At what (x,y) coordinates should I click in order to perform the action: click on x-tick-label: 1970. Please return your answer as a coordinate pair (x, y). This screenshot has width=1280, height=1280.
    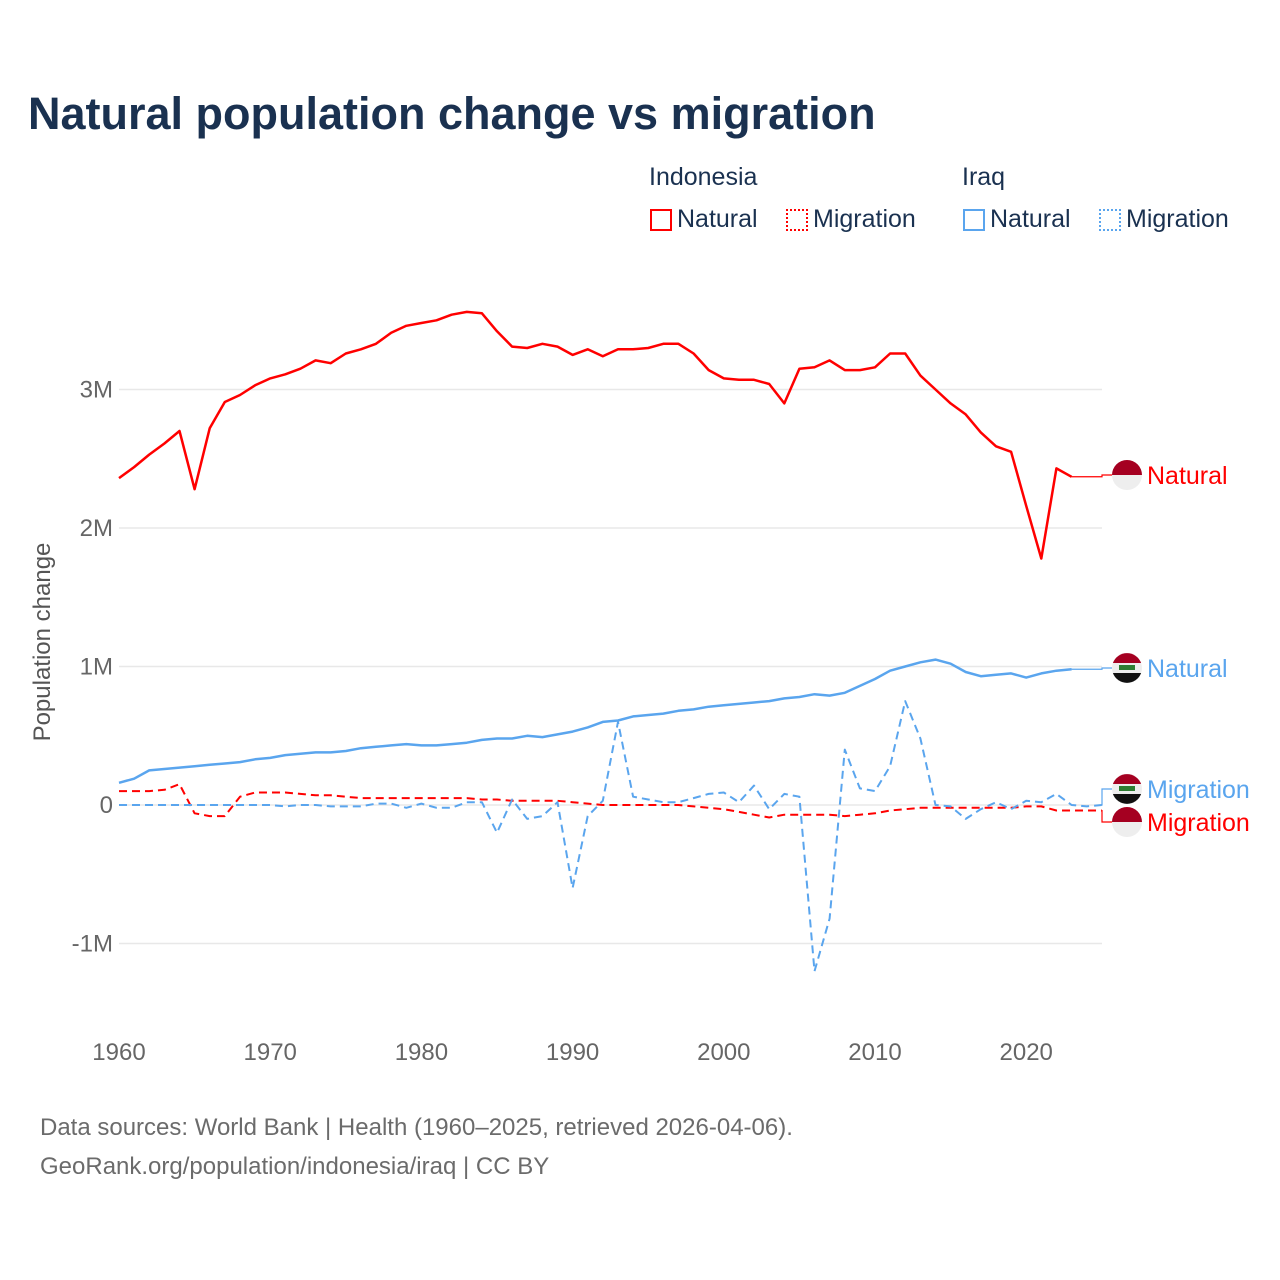
    Looking at the image, I should click on (270, 1052).